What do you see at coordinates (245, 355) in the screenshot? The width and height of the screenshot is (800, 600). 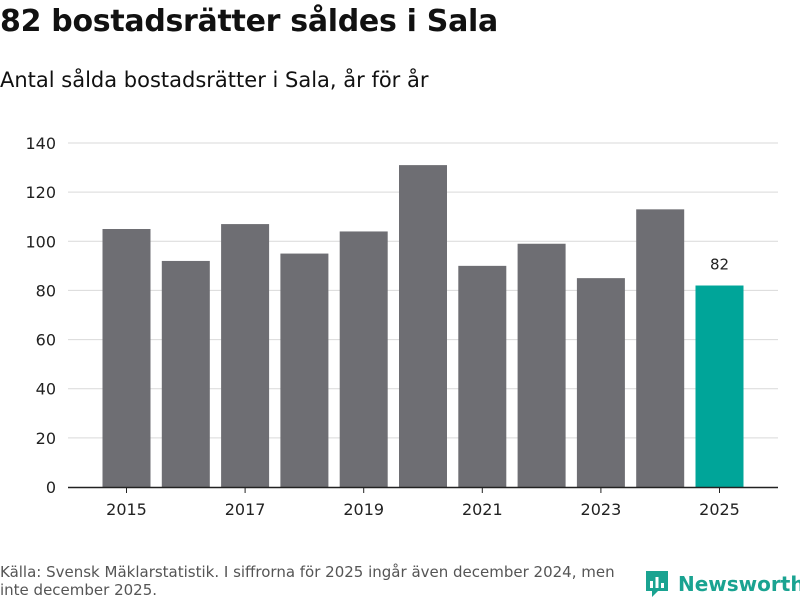 I see `bar-2017` at bounding box center [245, 355].